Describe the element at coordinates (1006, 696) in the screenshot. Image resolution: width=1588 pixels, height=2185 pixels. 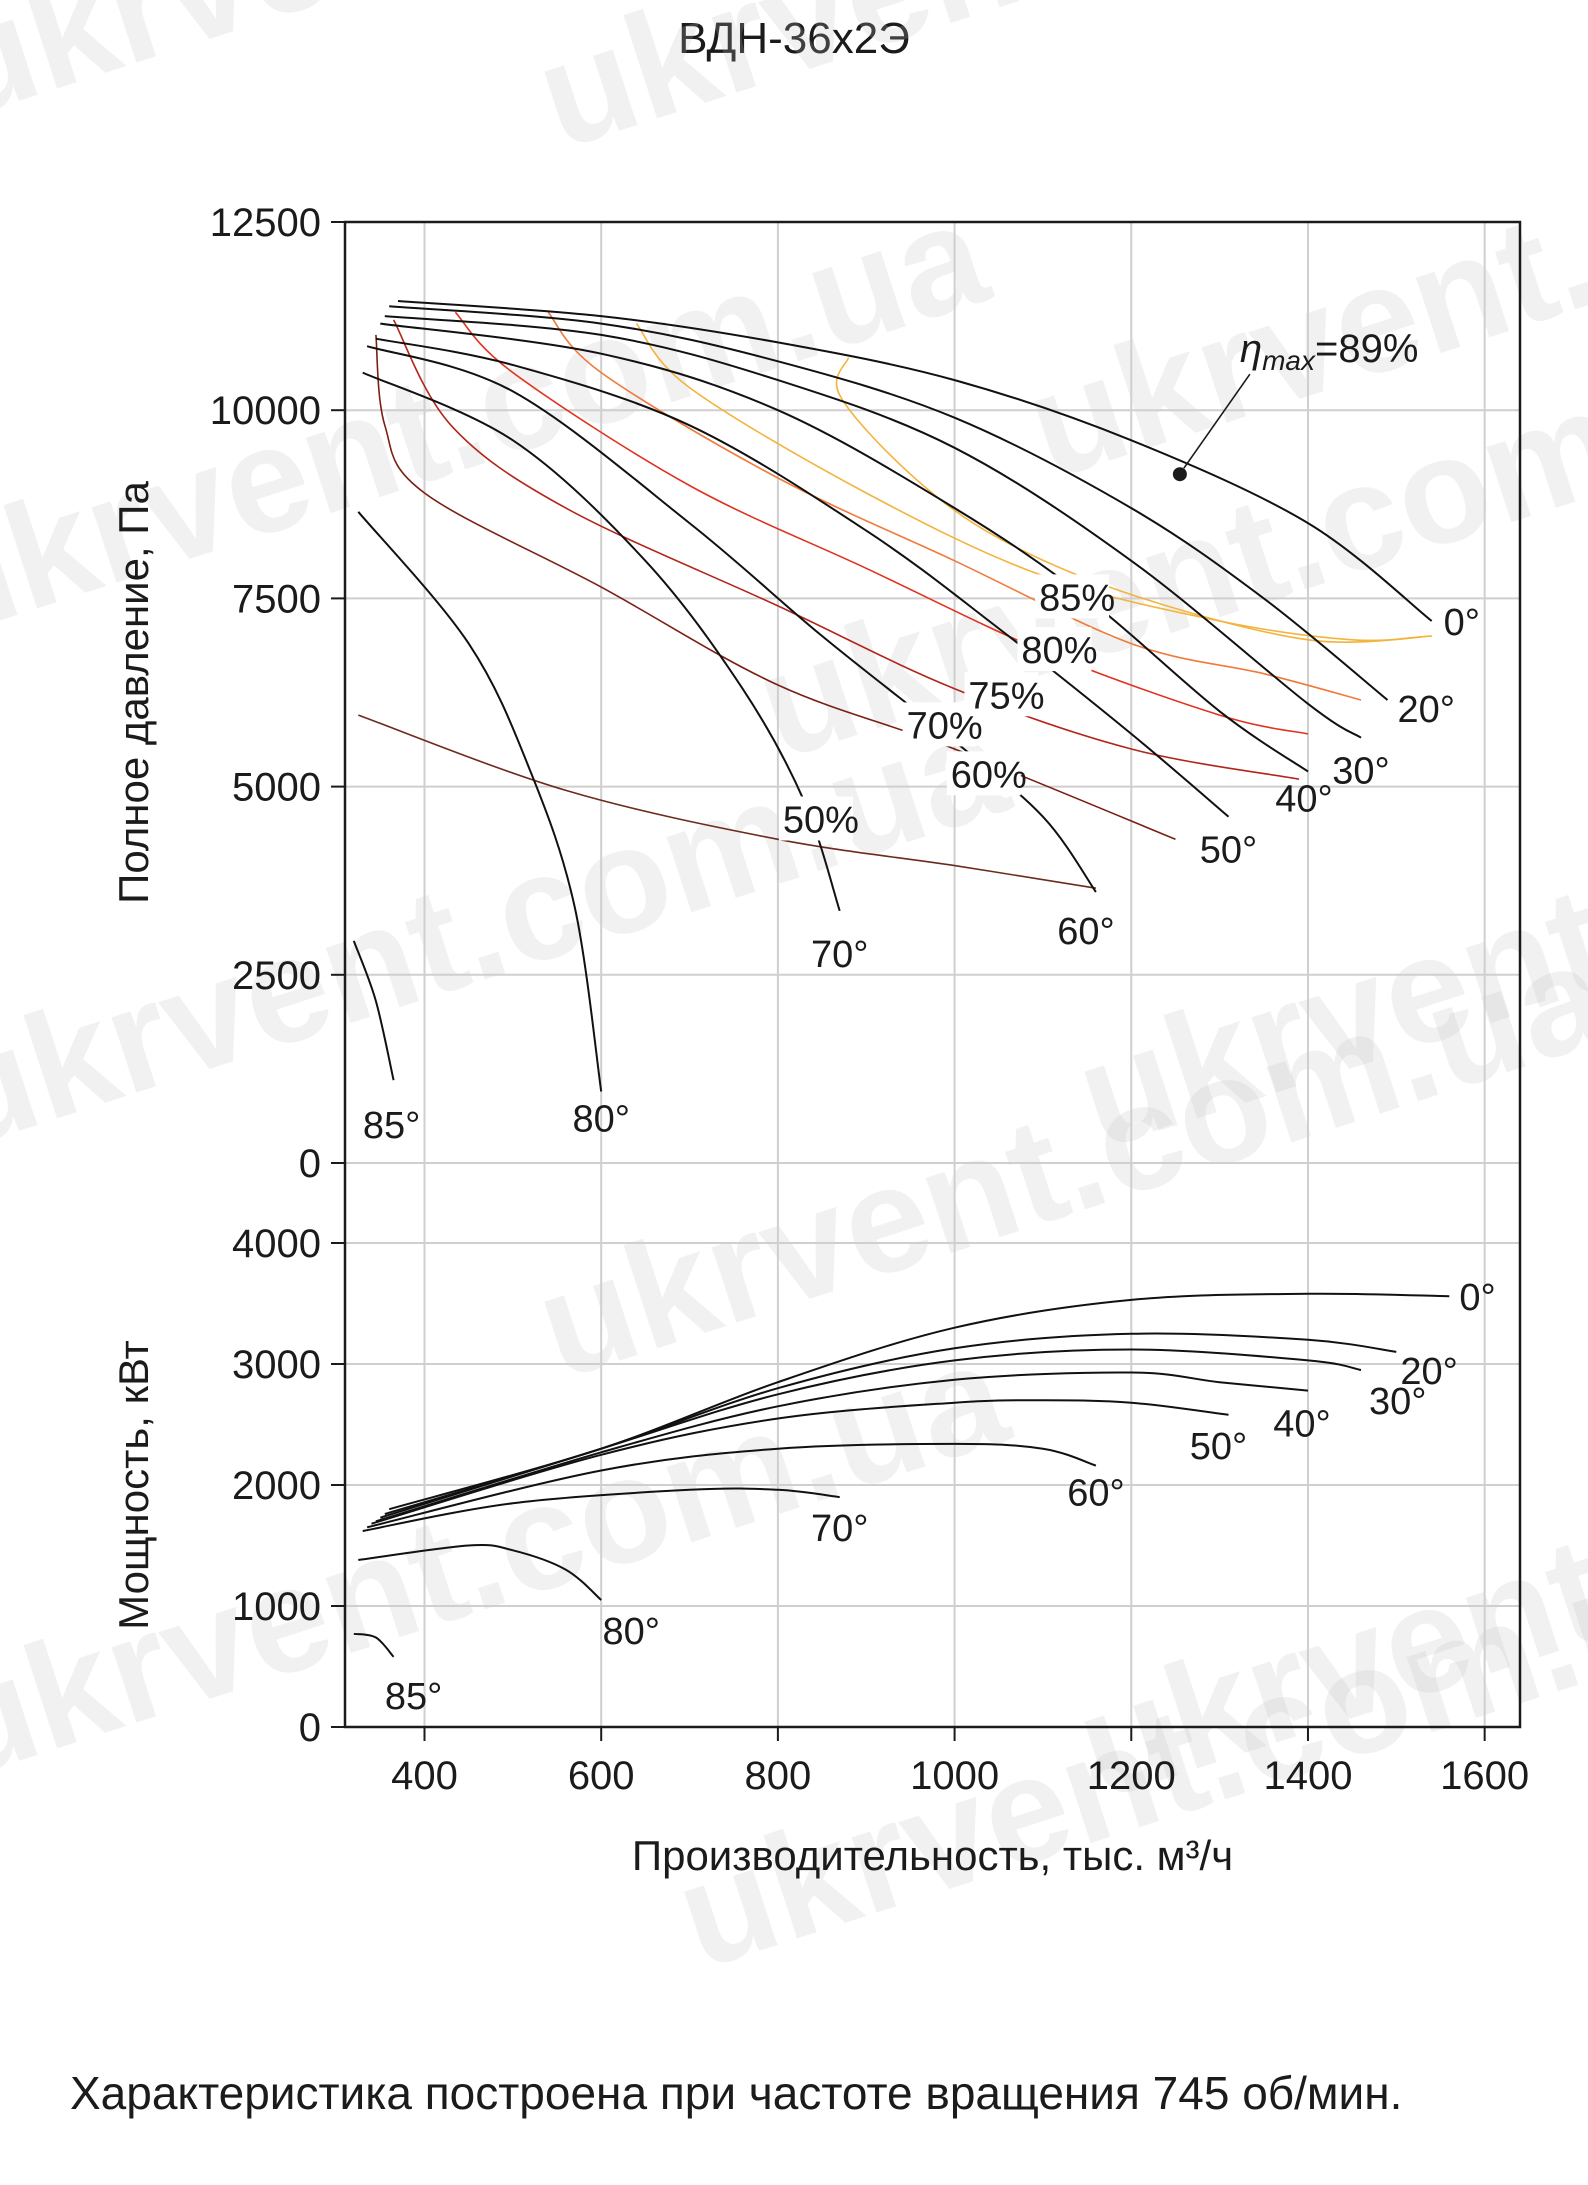
I see `efficiency-label: 75%` at that location.